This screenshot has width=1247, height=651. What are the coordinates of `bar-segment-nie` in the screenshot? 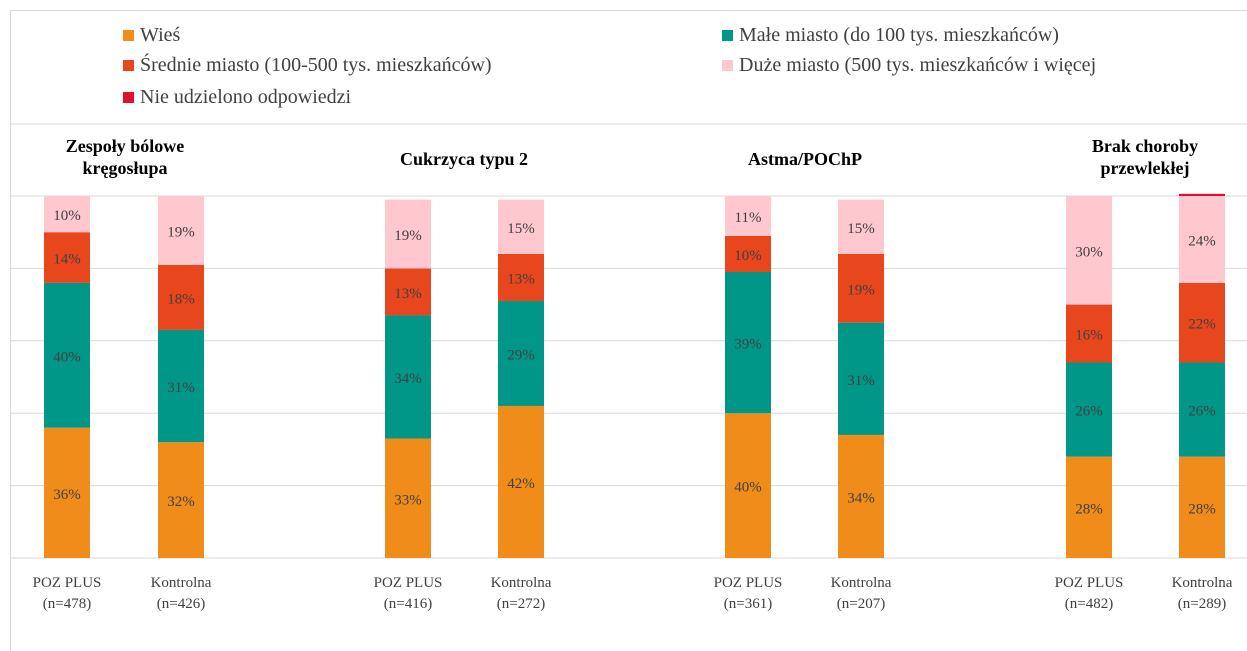 It's located at (1202, 194).